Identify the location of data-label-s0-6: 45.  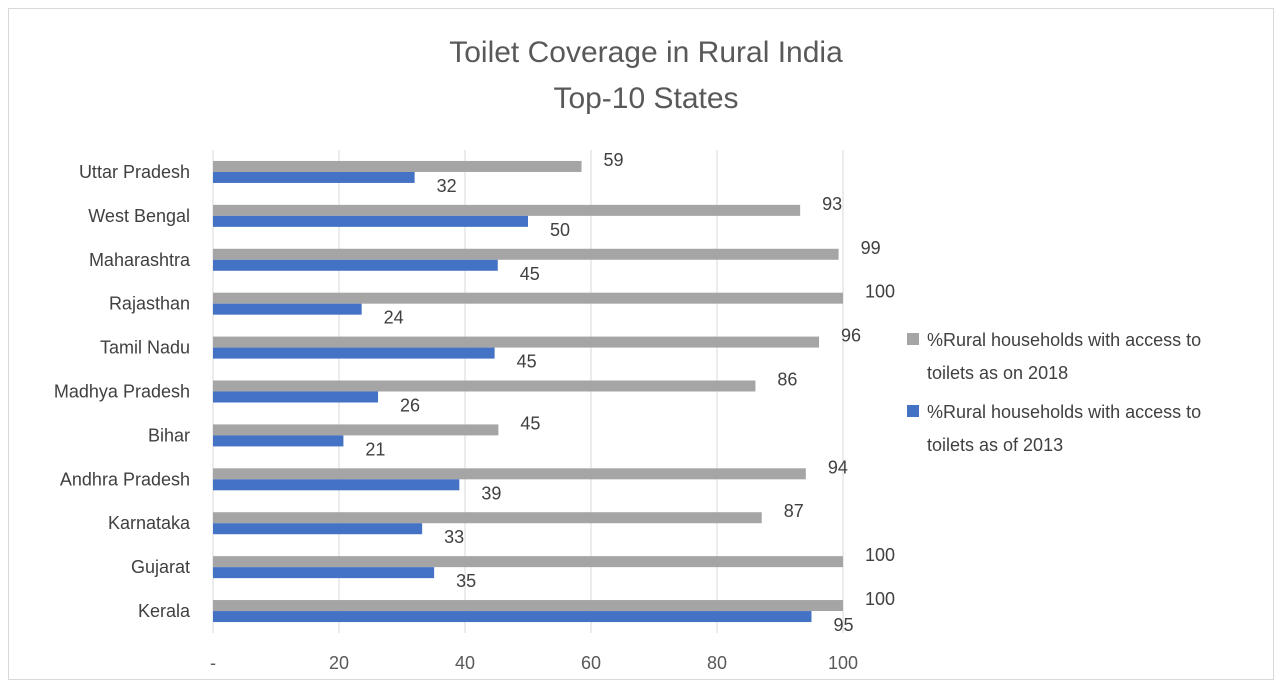
(530, 423).